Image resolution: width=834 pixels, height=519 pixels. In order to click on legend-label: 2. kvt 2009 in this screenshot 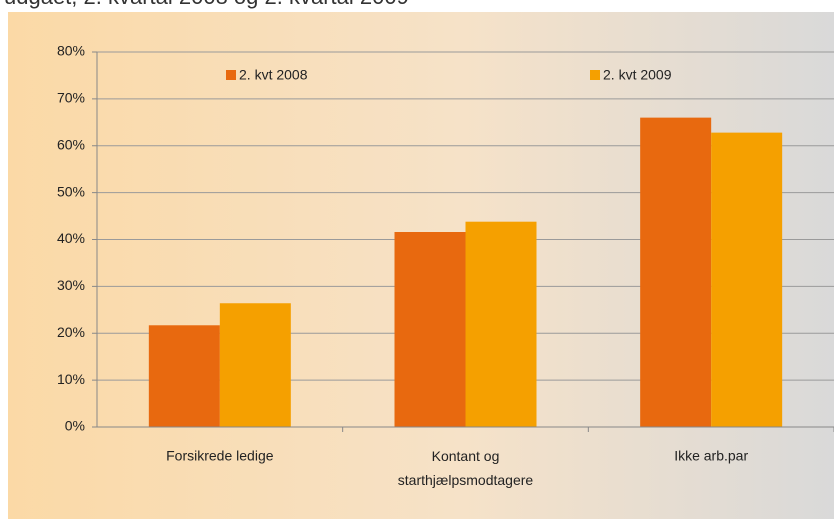, I will do `click(637, 75)`.